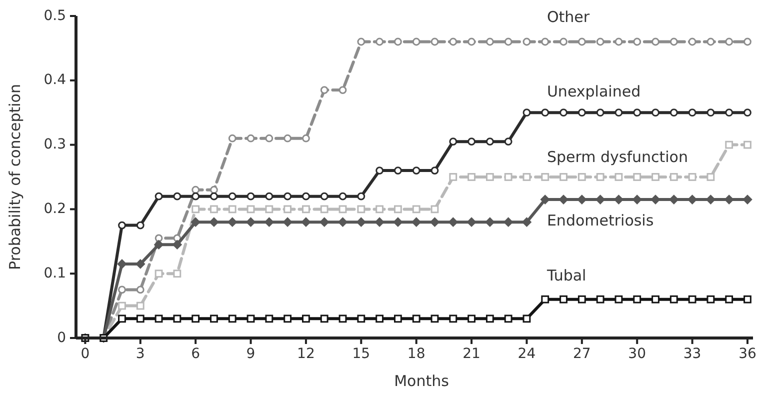 The width and height of the screenshot is (767, 400). Describe the element at coordinates (581, 354) in the screenshot. I see `x-tick-label: 27` at that location.